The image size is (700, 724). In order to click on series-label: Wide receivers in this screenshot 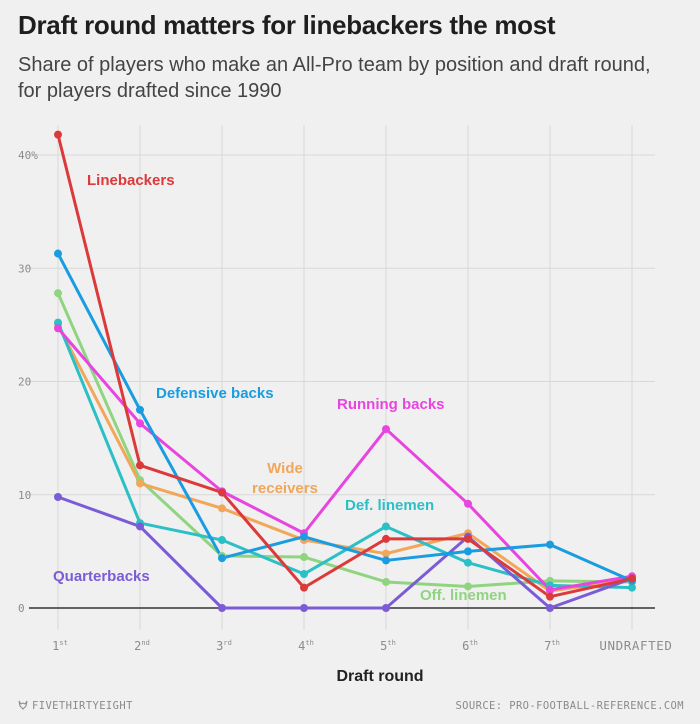, I will do `click(285, 478)`.